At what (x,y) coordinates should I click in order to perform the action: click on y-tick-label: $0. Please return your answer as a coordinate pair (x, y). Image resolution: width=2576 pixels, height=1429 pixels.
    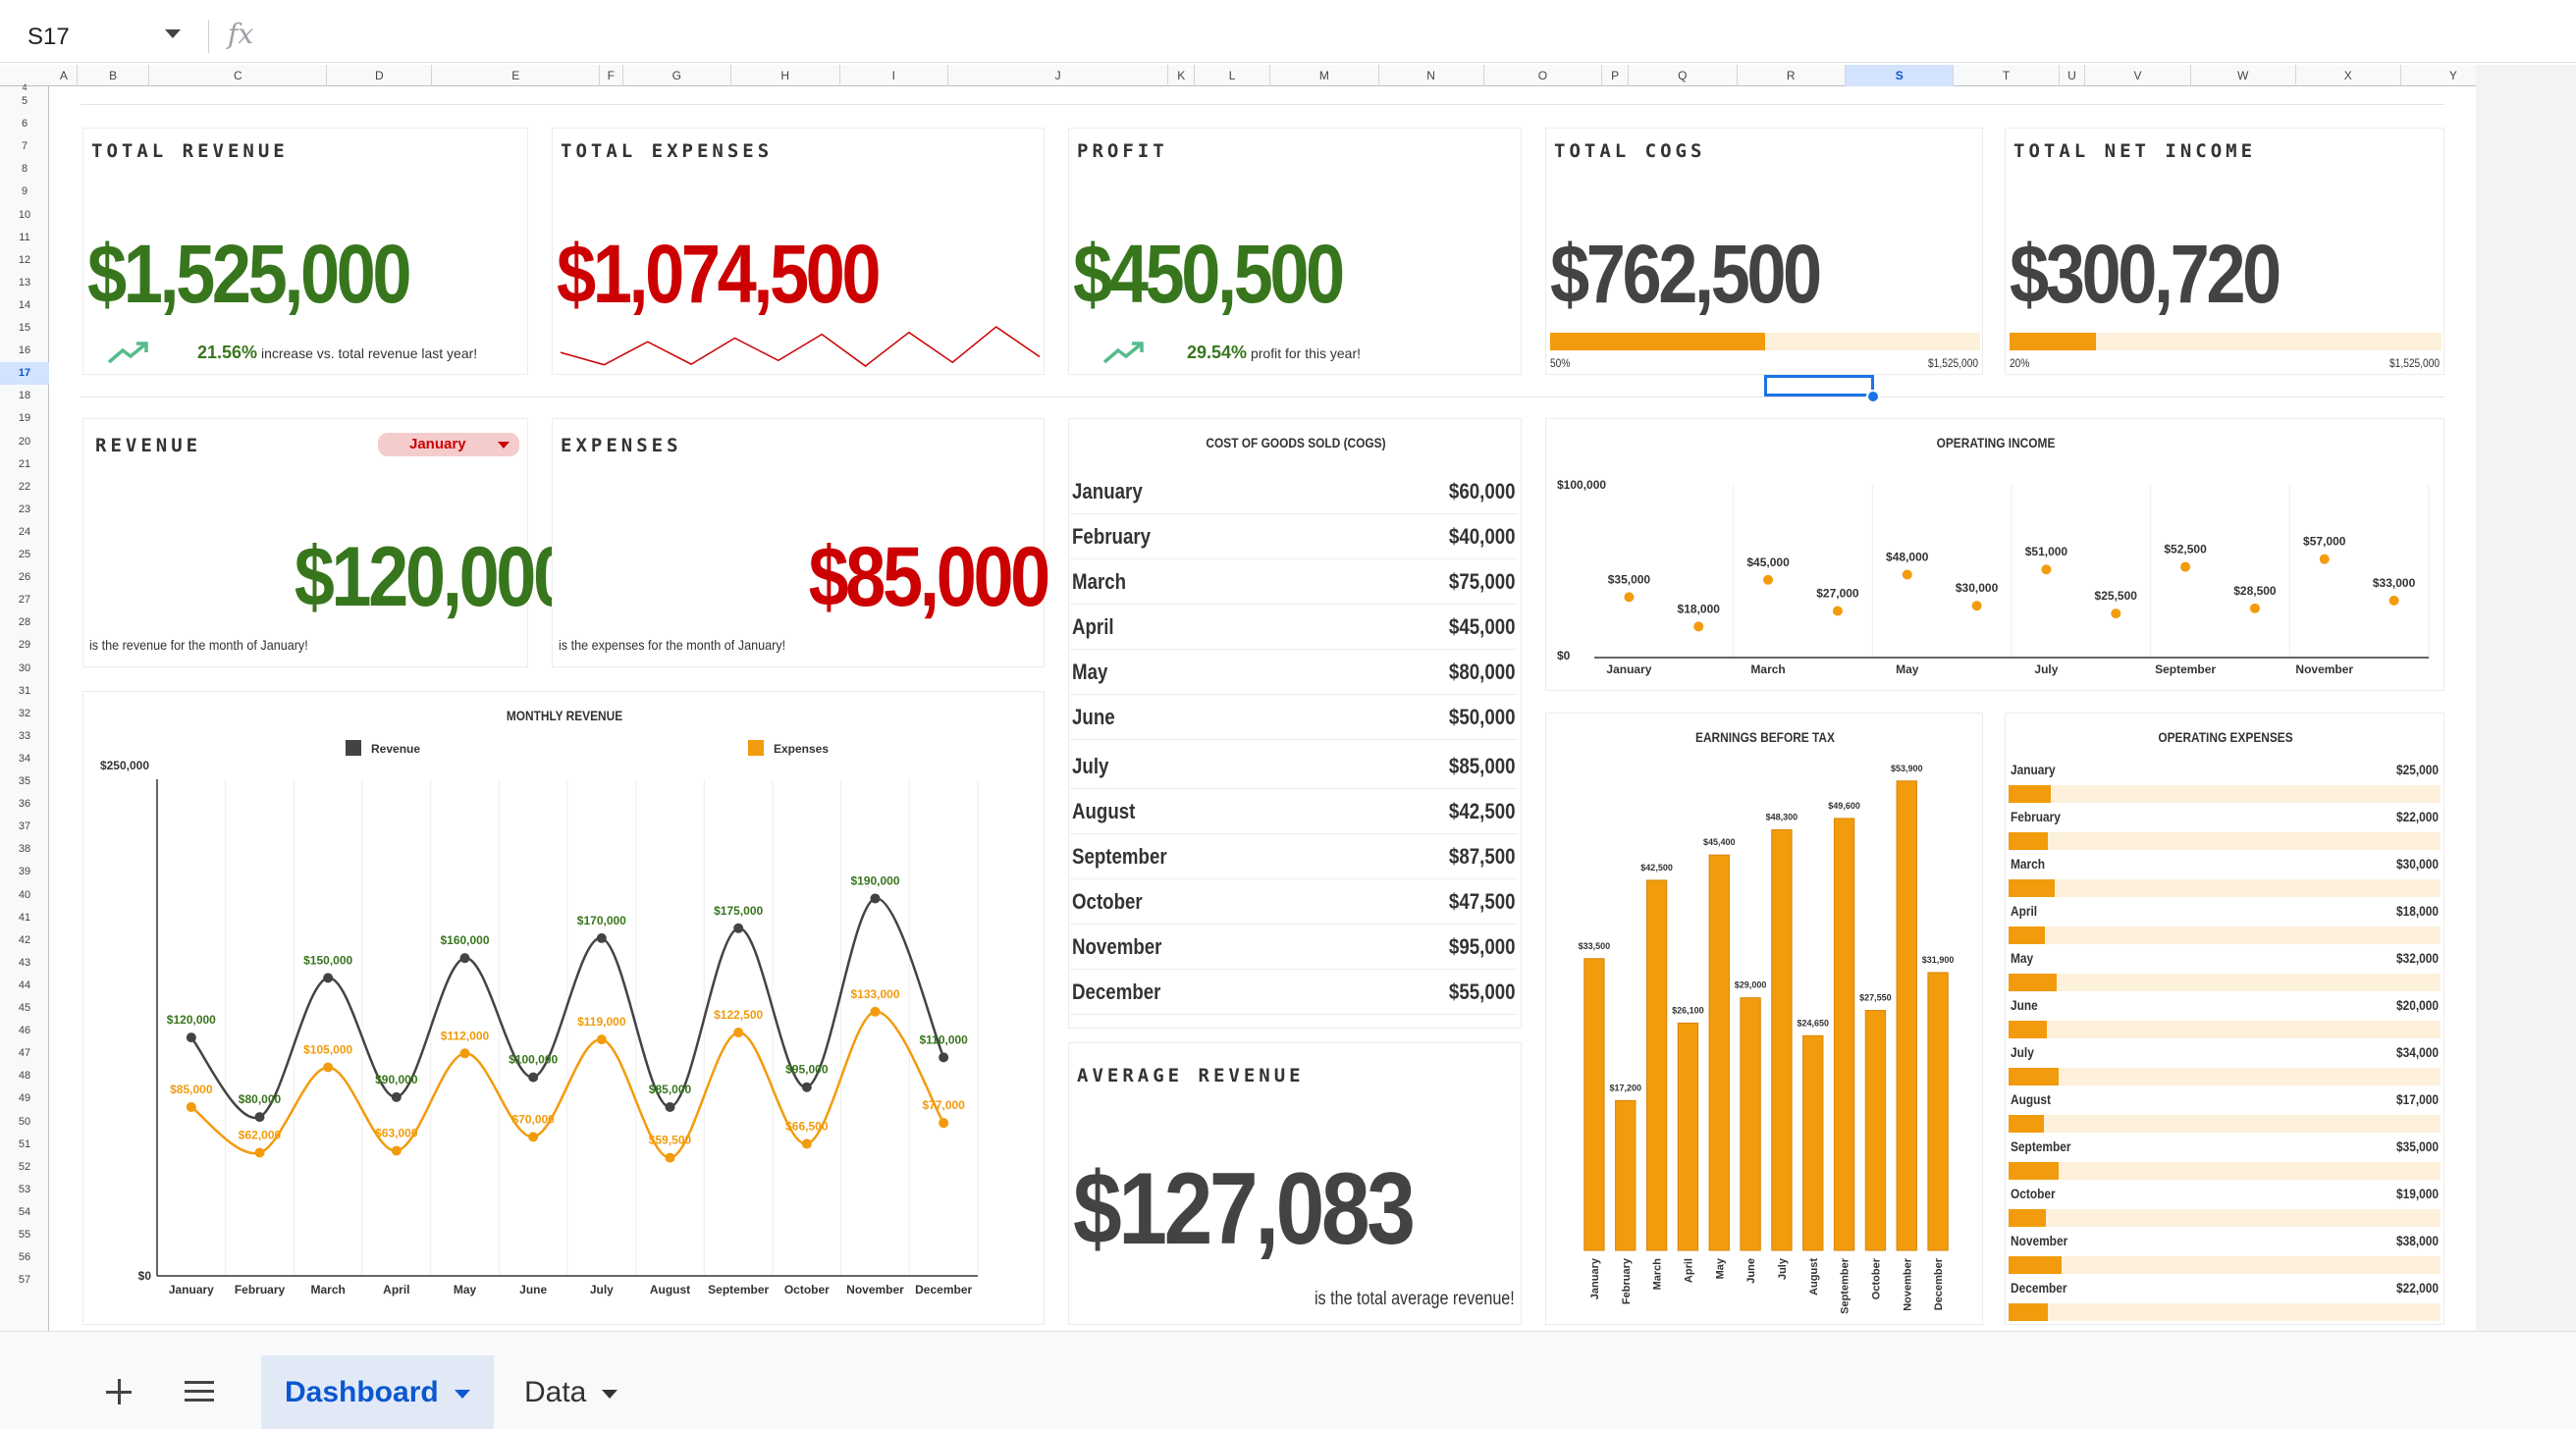
    Looking at the image, I should click on (1564, 655).